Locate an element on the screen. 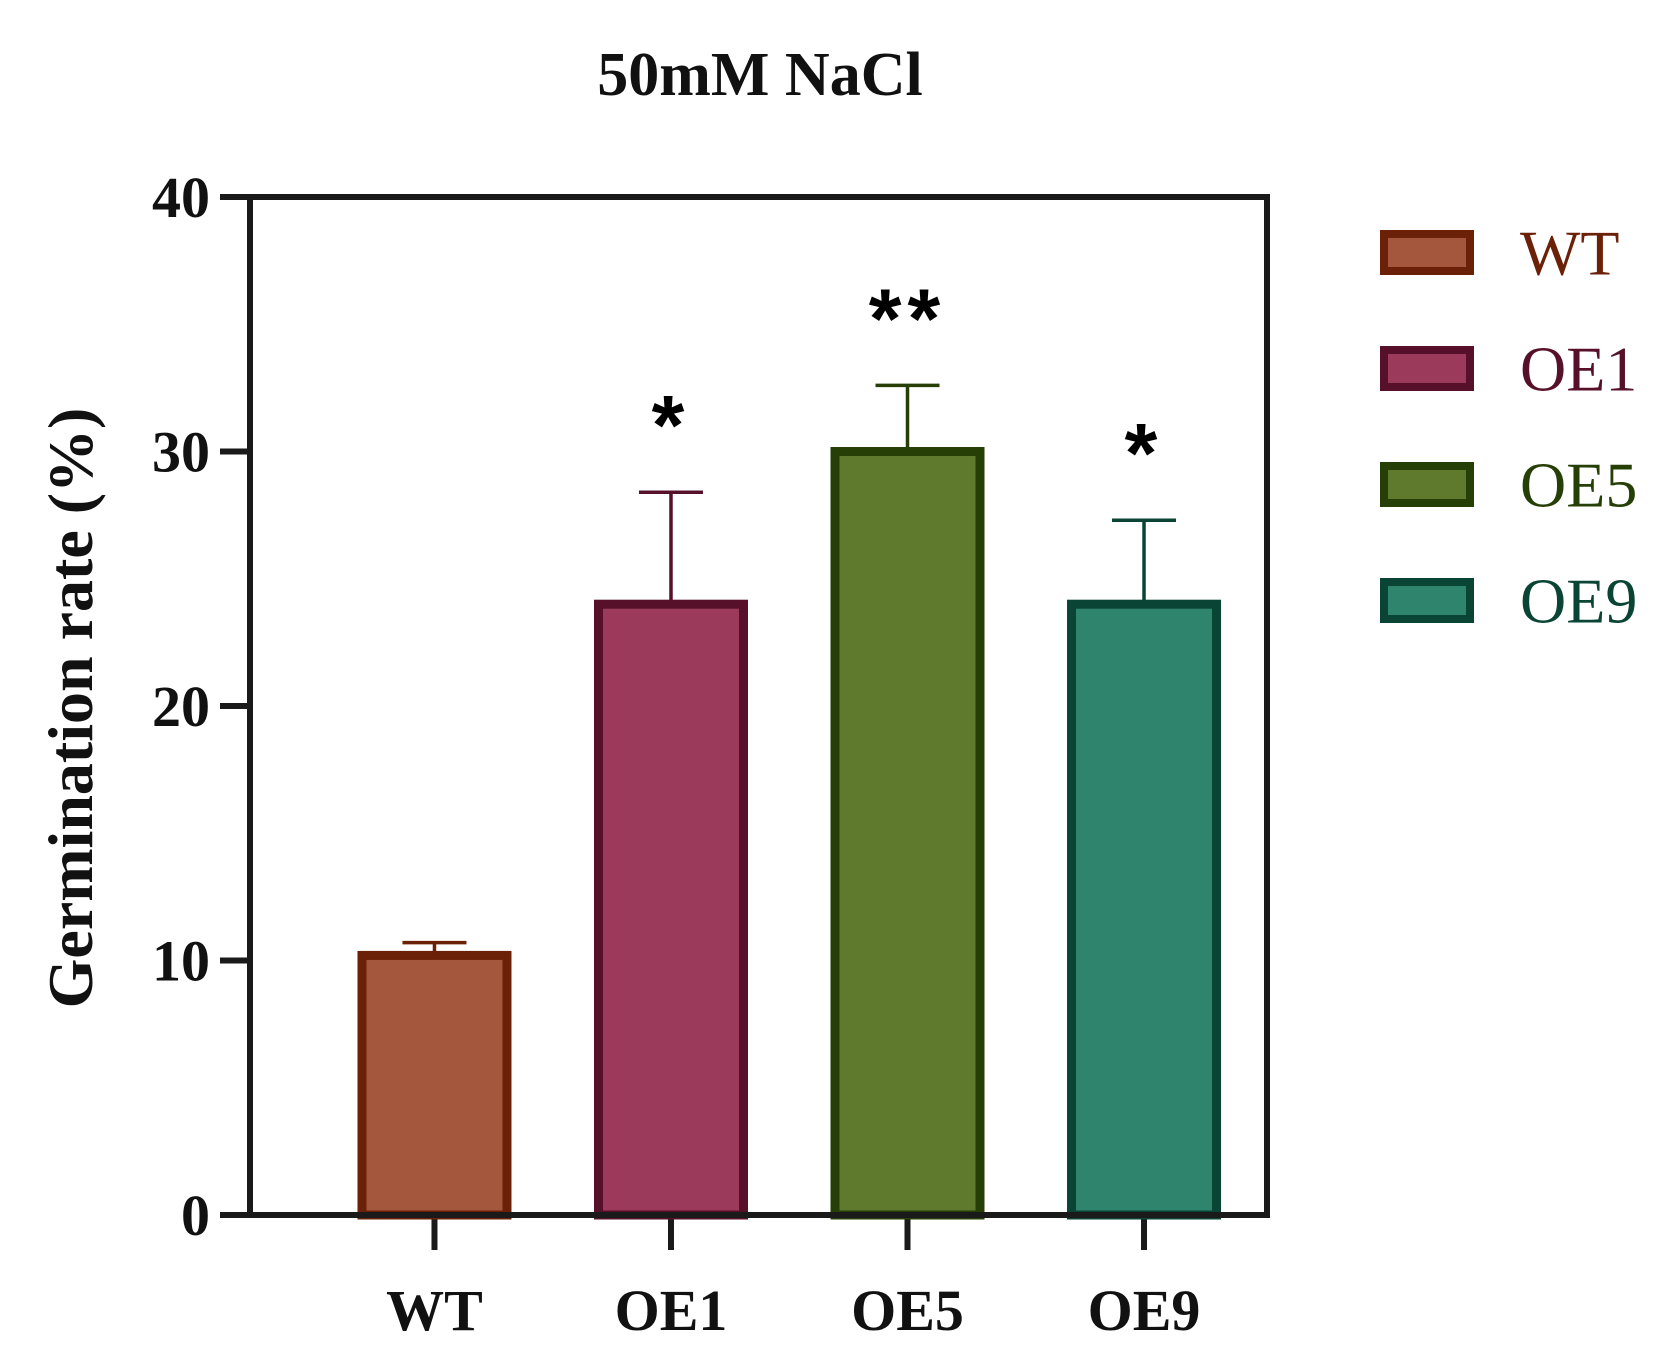 This screenshot has height=1348, width=1675. bar-oe5 is located at coordinates (907, 833).